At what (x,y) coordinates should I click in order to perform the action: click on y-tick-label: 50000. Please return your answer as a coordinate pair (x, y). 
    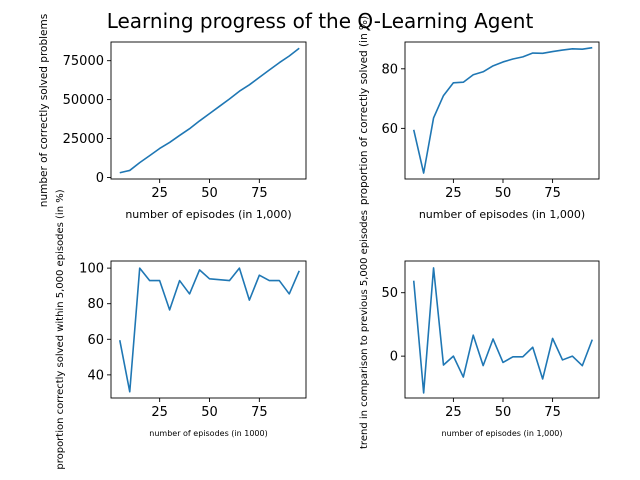
    Looking at the image, I should click on (83, 100).